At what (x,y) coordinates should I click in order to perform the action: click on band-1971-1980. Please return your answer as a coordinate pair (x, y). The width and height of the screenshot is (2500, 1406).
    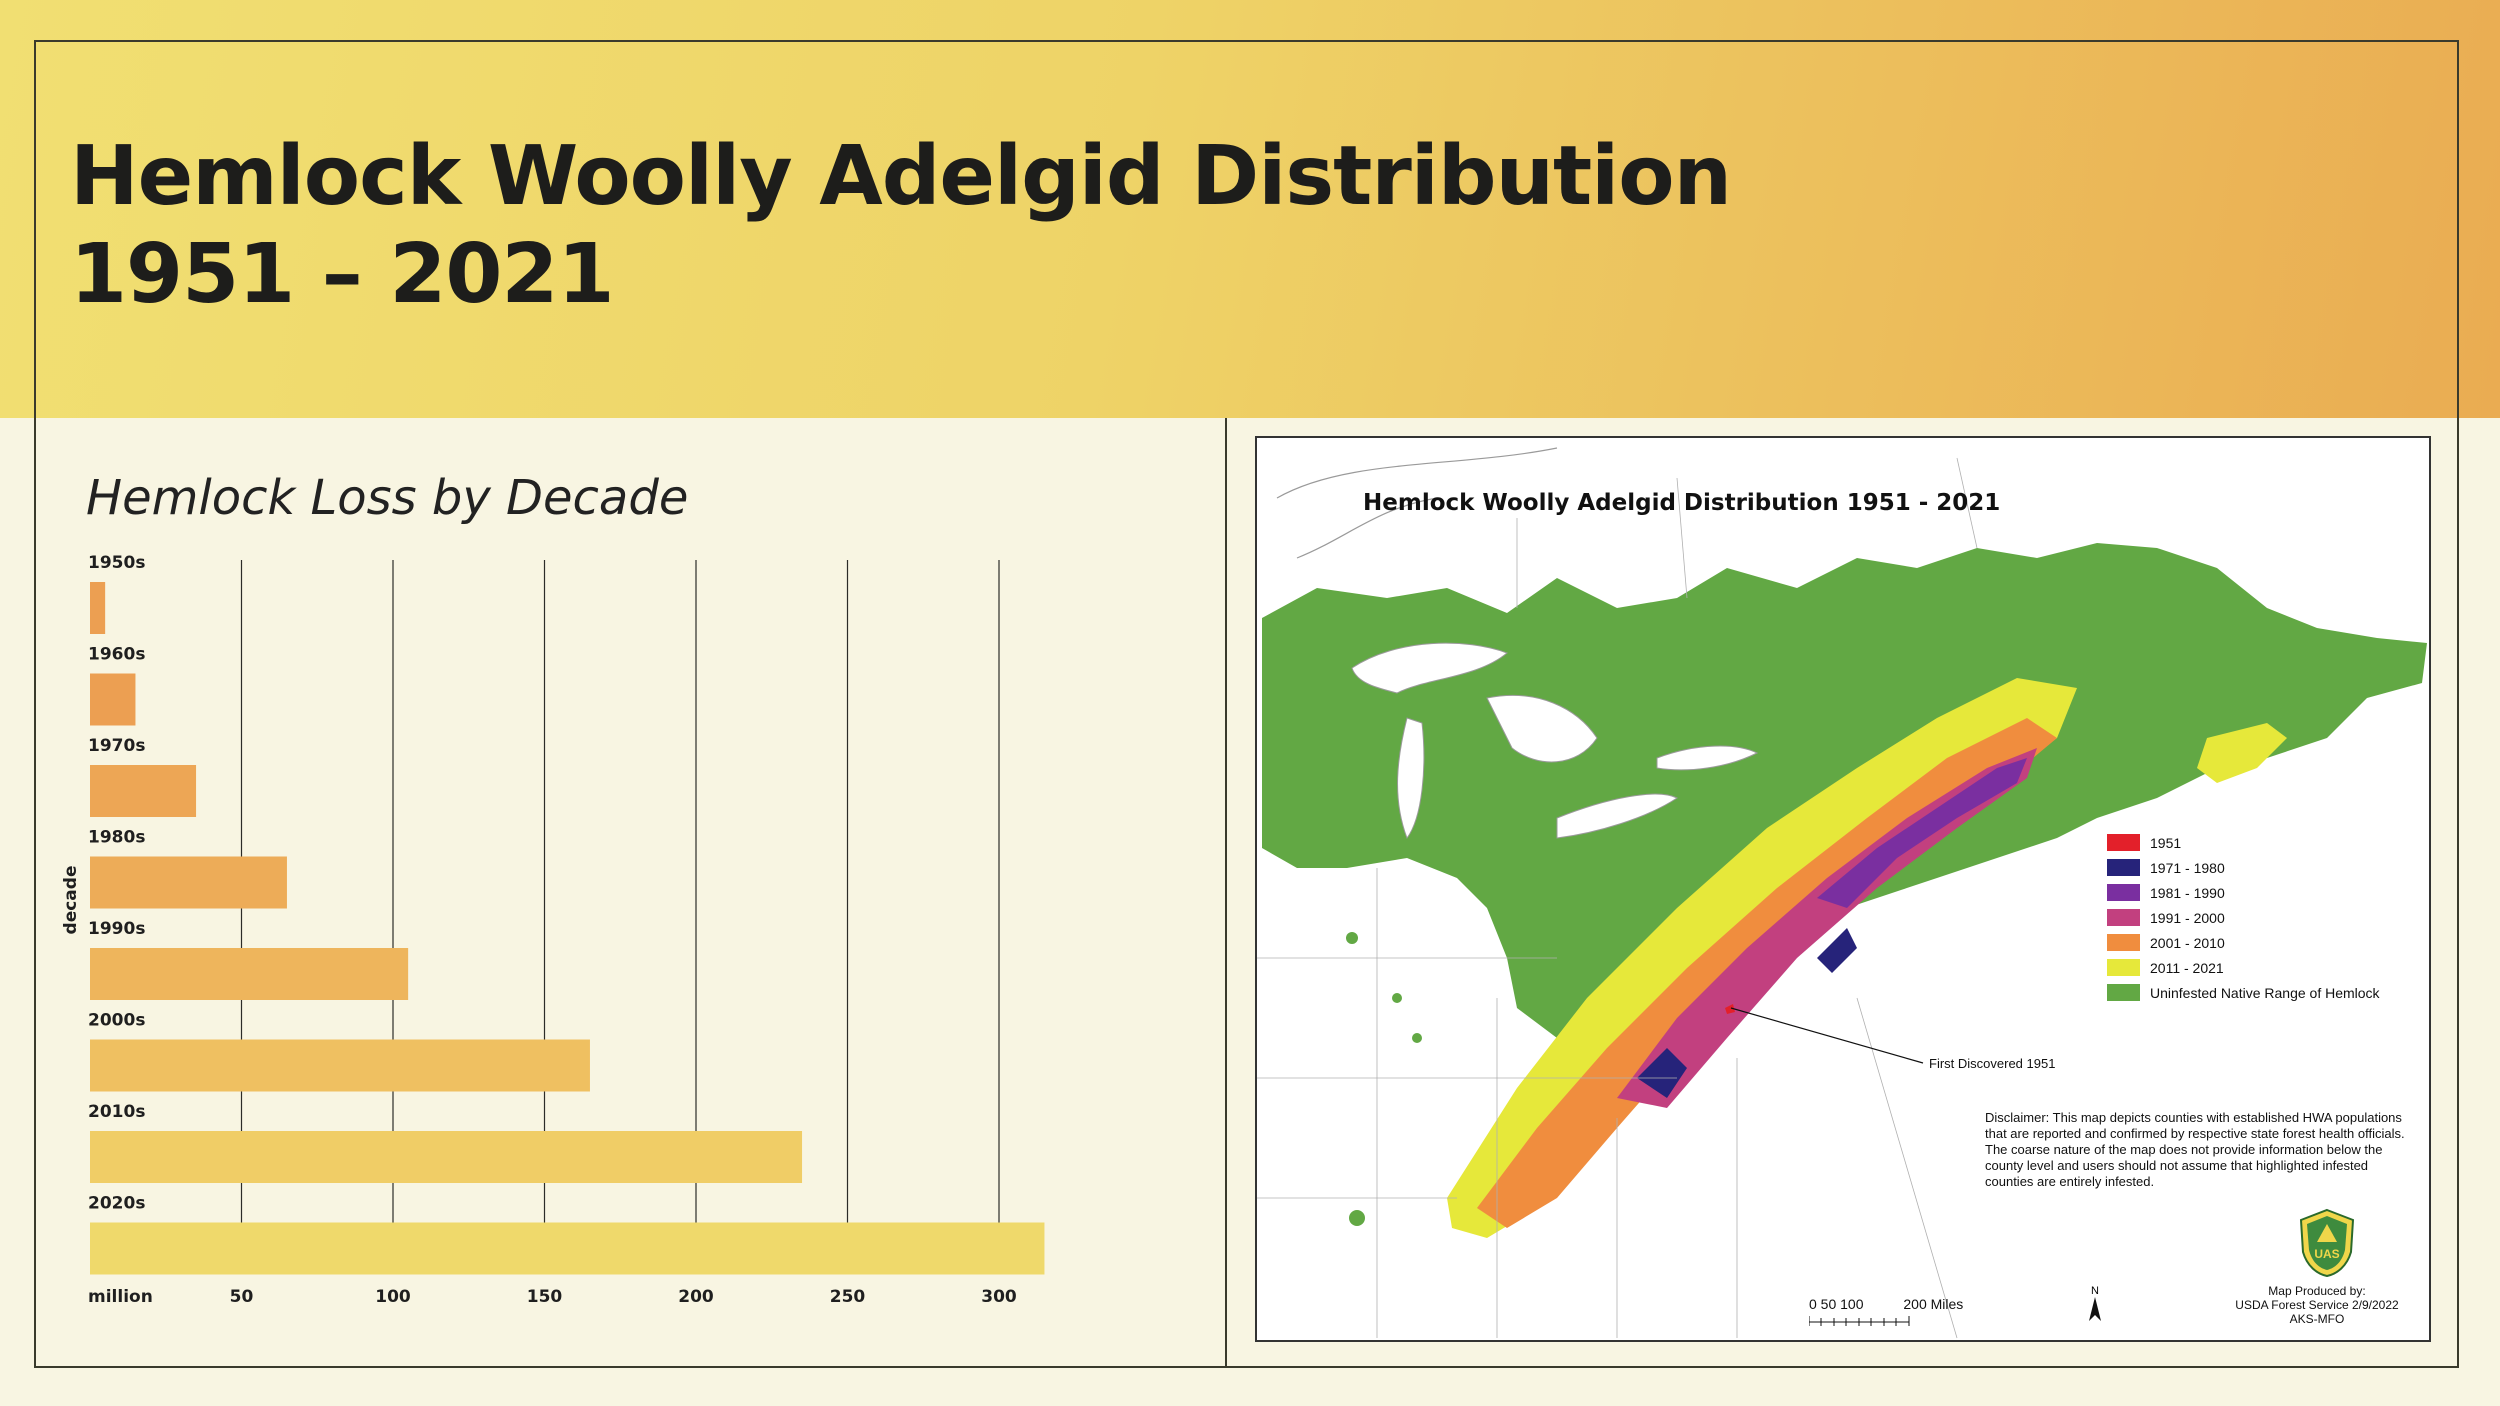
    Looking at the image, I should click on (1747, 1013).